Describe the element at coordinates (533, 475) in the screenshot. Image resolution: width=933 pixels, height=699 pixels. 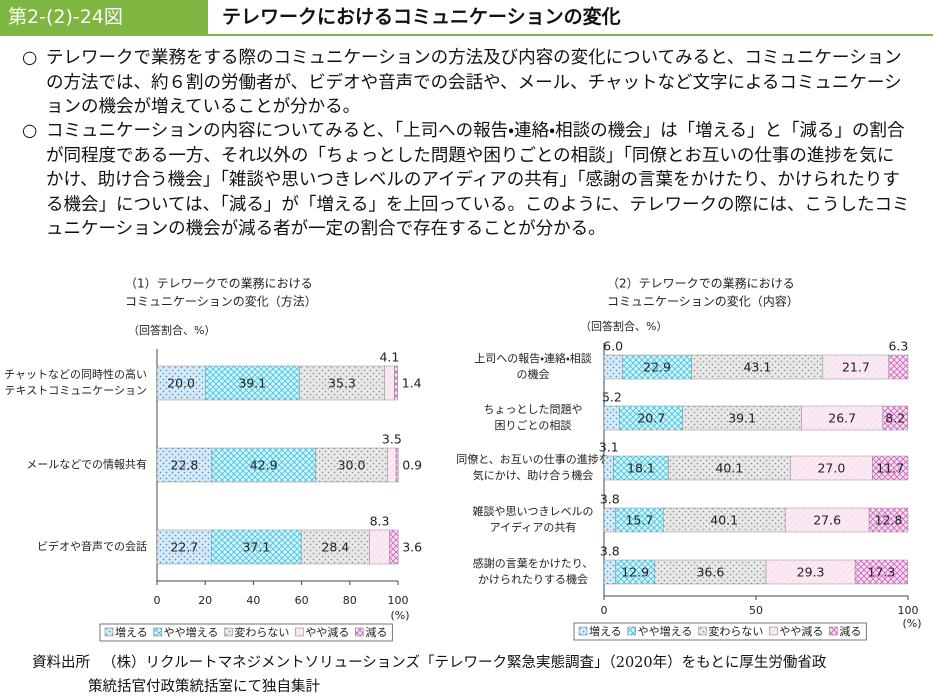
I see `category-label: 気にかけ、助け合う機会` at that location.